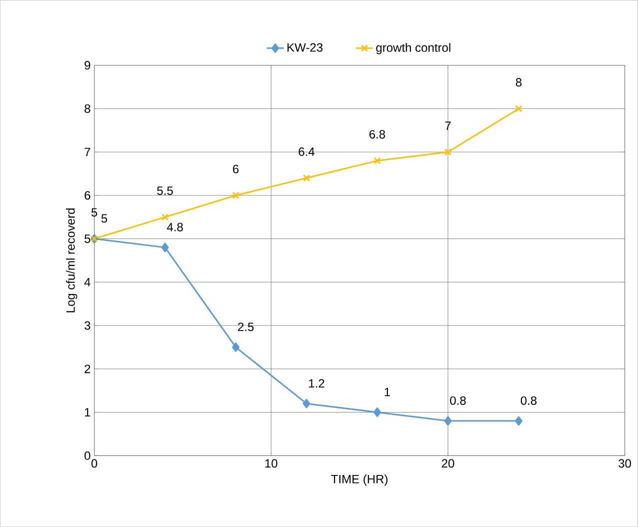 This screenshot has height=527, width=638. Describe the element at coordinates (87, 325) in the screenshot. I see `y-tick-label: 3` at that location.